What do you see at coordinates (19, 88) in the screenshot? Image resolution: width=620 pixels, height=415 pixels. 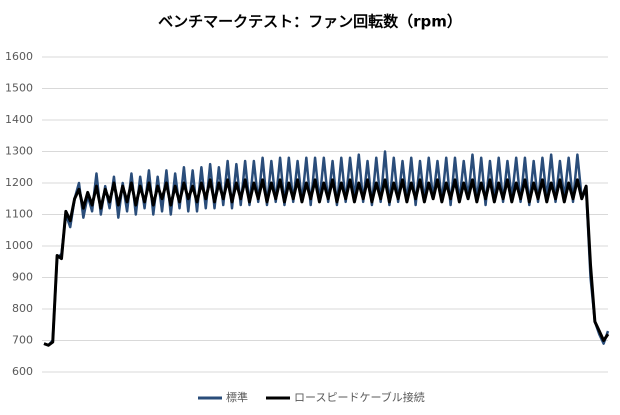 I see `y-tick-label: 1500` at bounding box center [19, 88].